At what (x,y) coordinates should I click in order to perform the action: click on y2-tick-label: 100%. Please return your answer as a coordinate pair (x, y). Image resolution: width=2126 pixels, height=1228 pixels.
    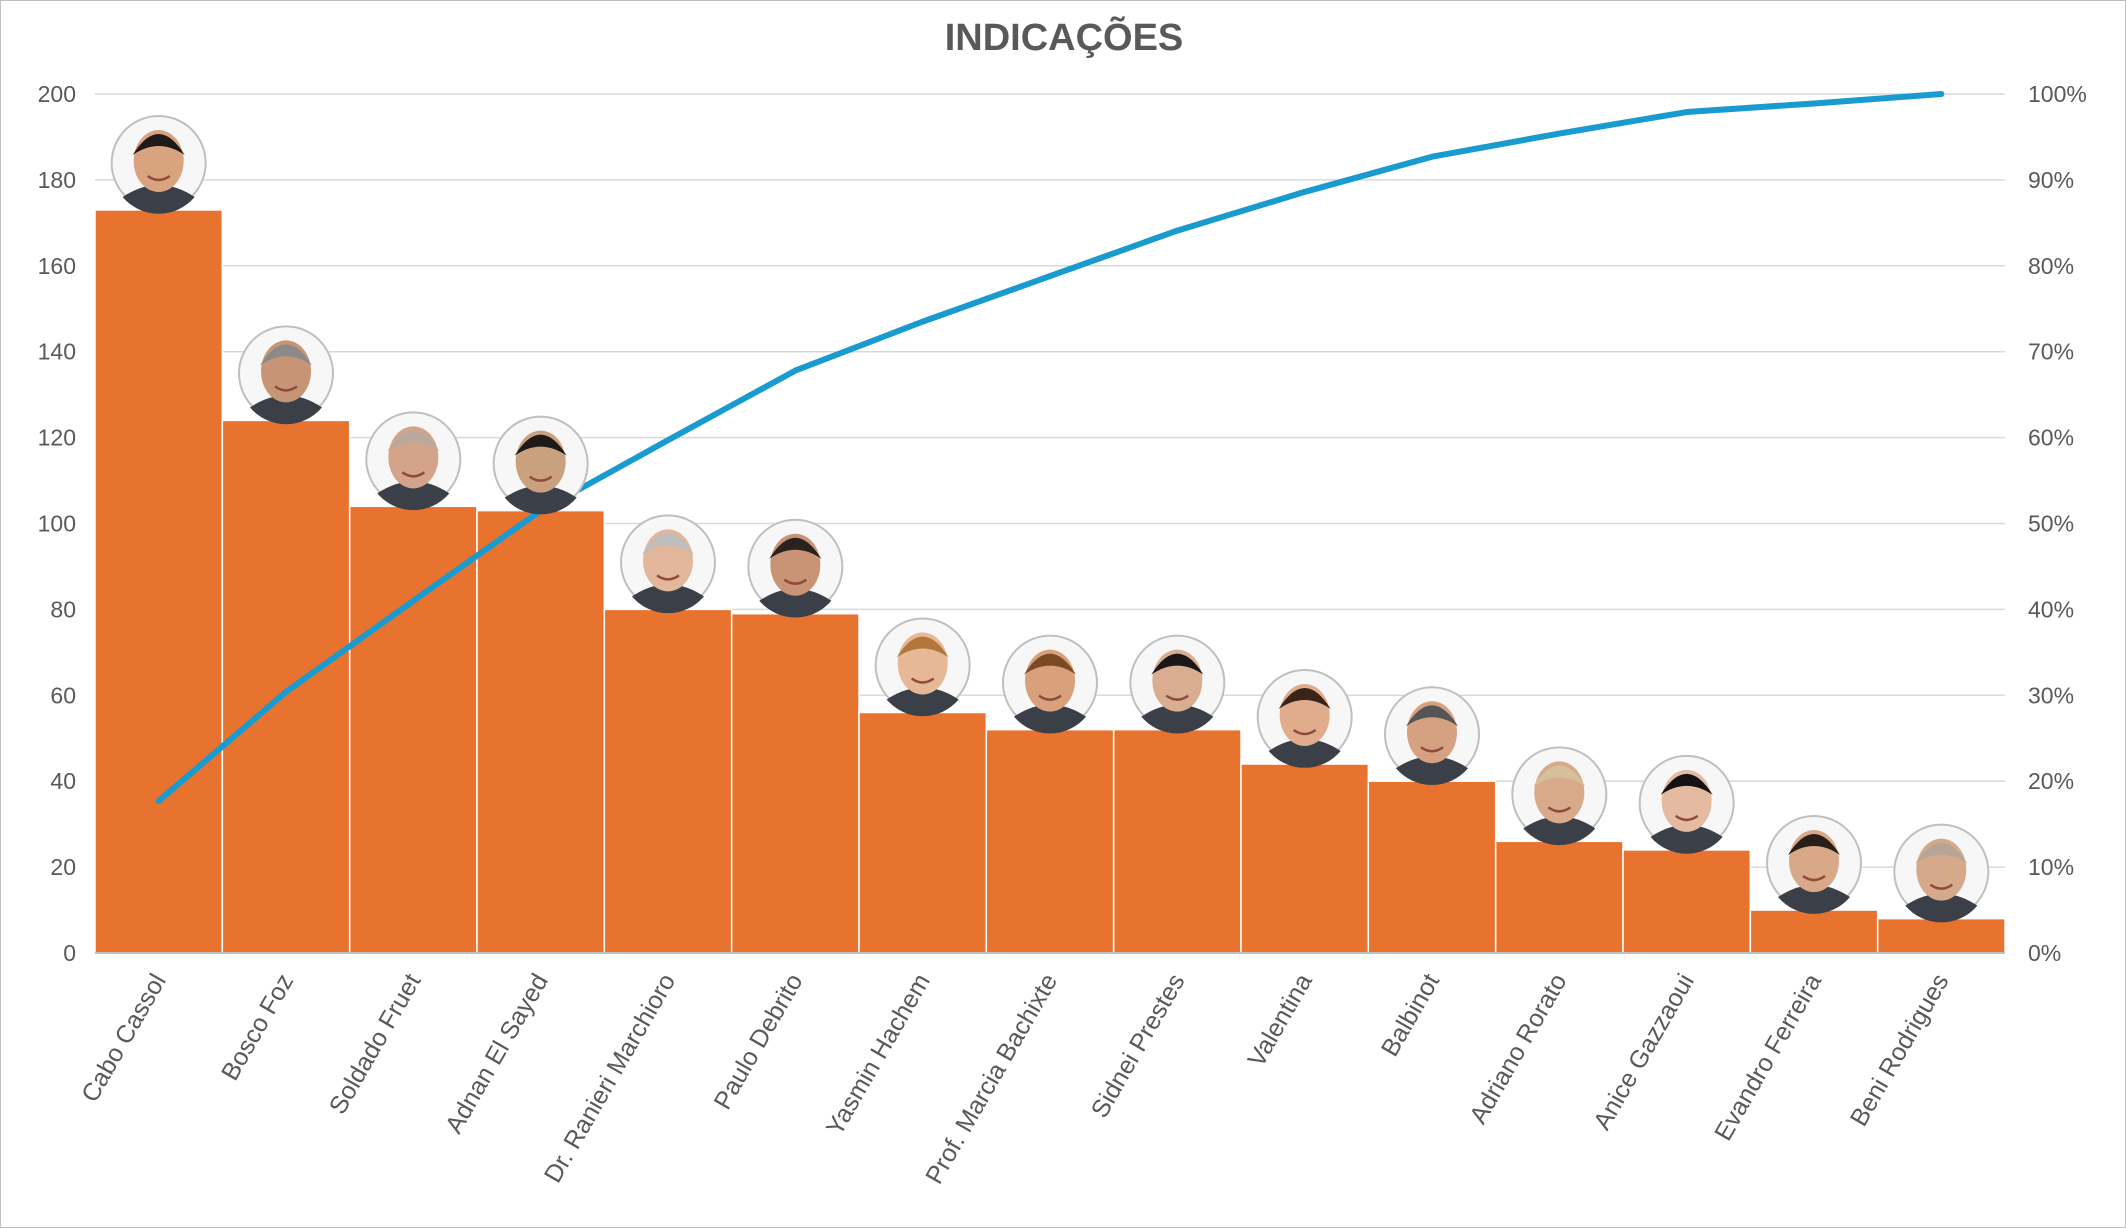
    Looking at the image, I should click on (2057, 94).